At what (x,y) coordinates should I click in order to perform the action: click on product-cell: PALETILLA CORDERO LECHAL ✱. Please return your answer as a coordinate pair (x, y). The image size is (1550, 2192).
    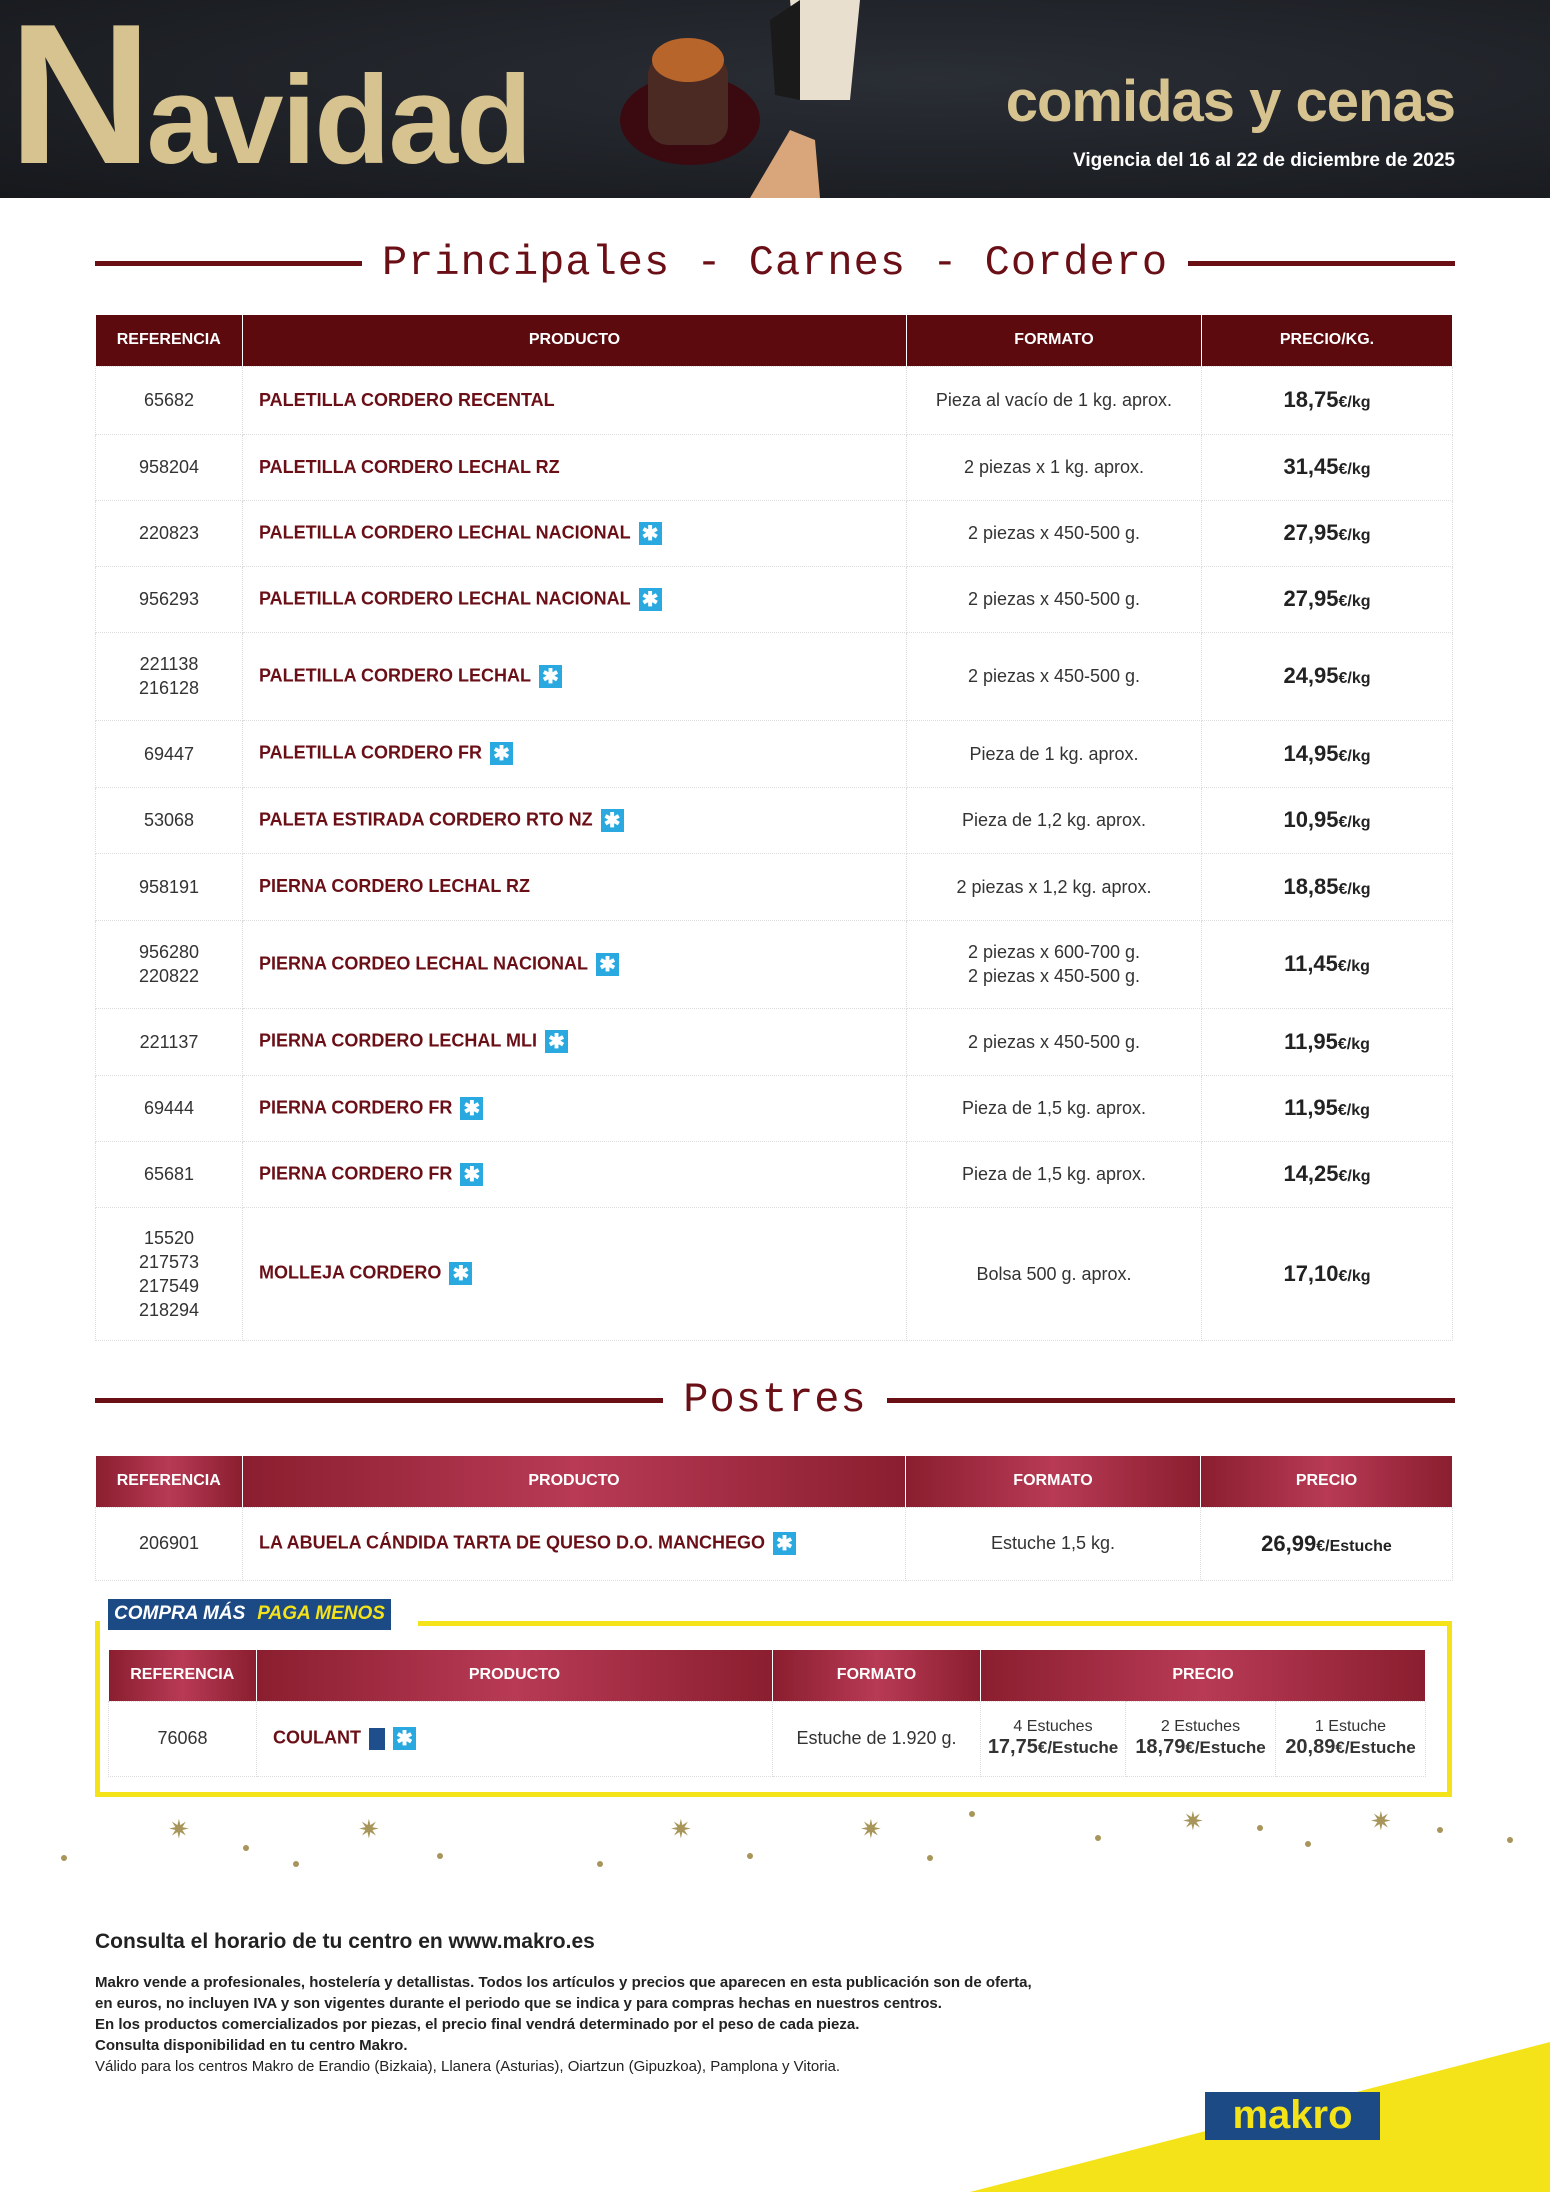
    Looking at the image, I should click on (574, 676).